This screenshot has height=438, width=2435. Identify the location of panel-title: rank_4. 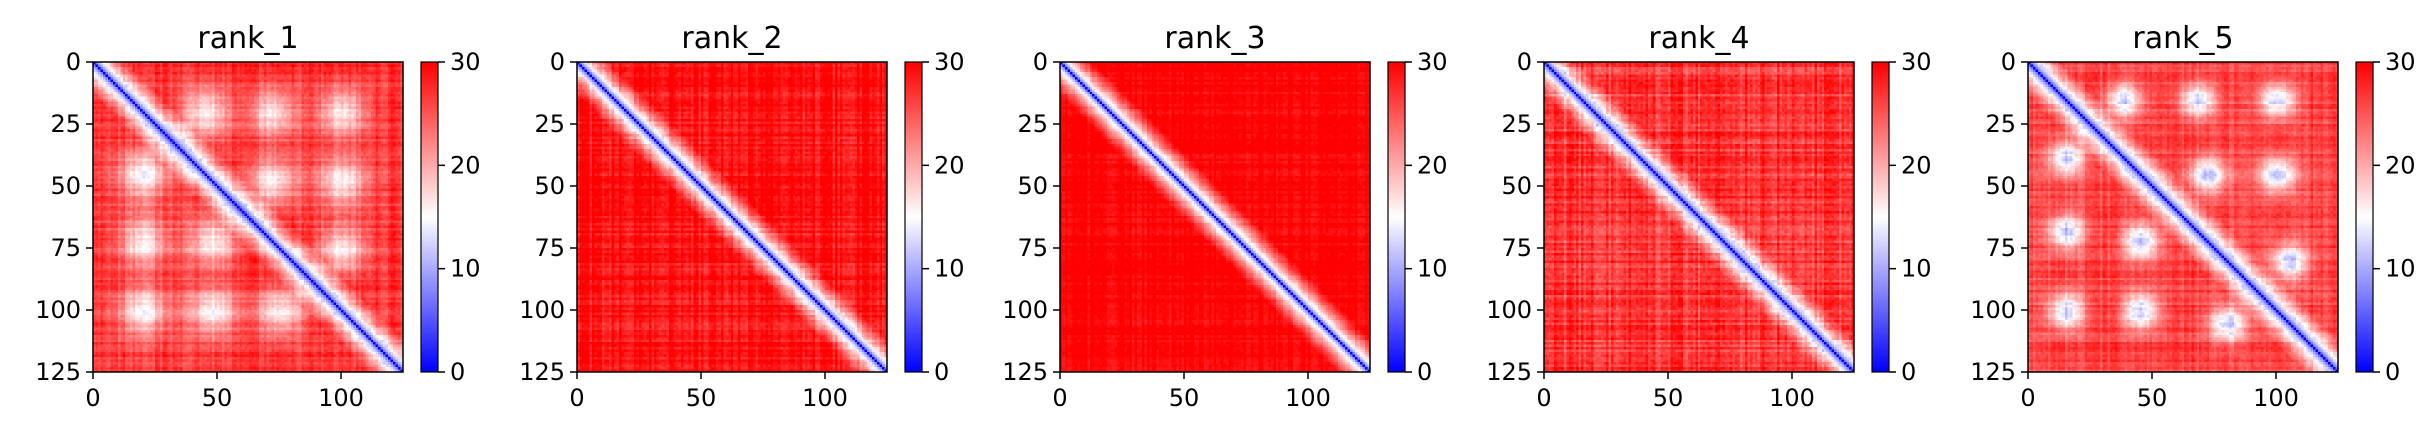
(1698, 38).